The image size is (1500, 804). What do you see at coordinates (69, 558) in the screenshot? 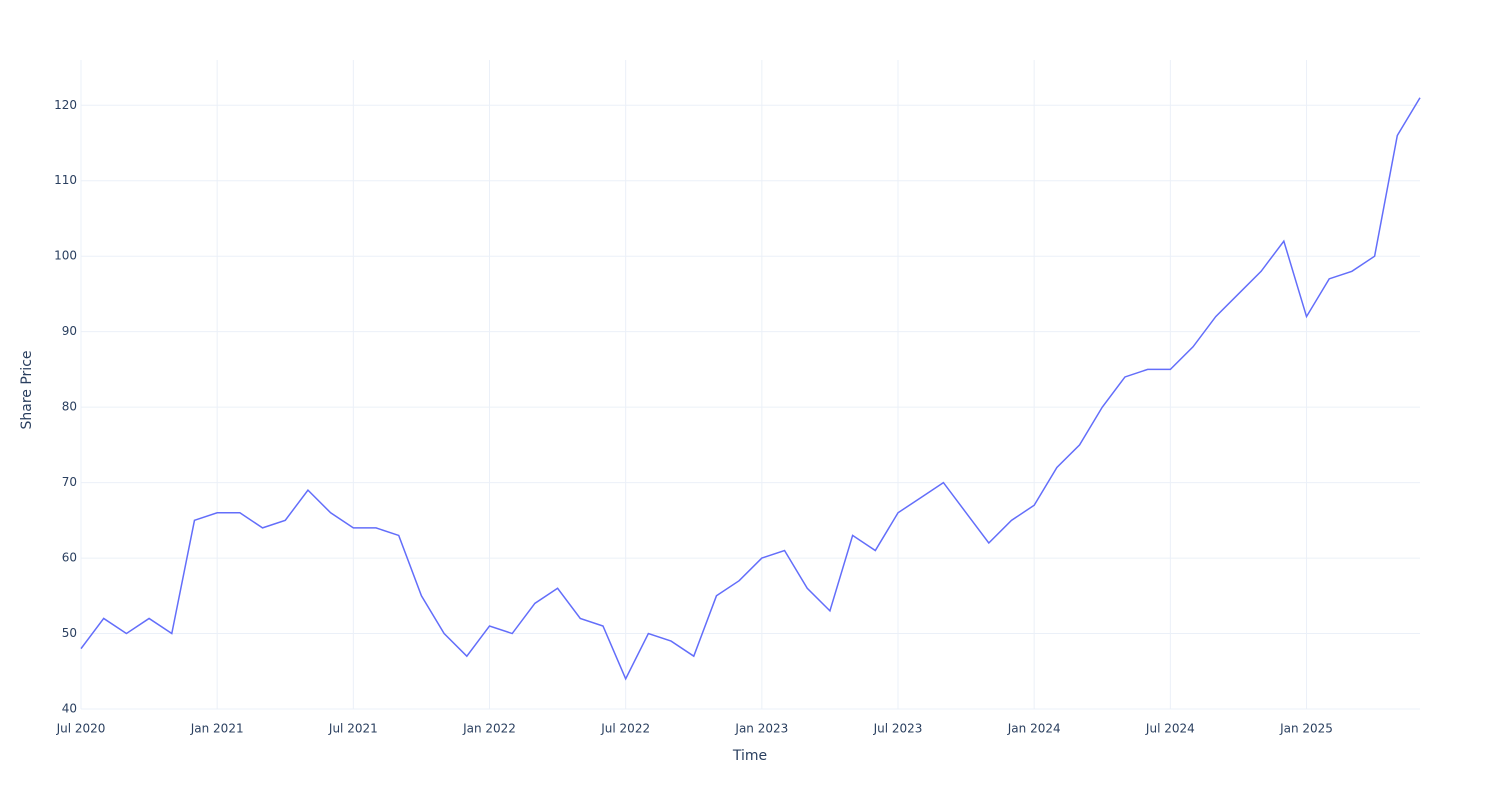
I see `y-tick-label: 60` at bounding box center [69, 558].